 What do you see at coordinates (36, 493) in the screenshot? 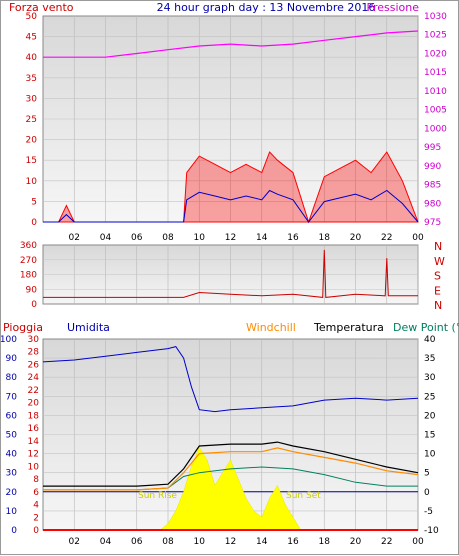
I see `rain-tick: 6` at bounding box center [36, 493].